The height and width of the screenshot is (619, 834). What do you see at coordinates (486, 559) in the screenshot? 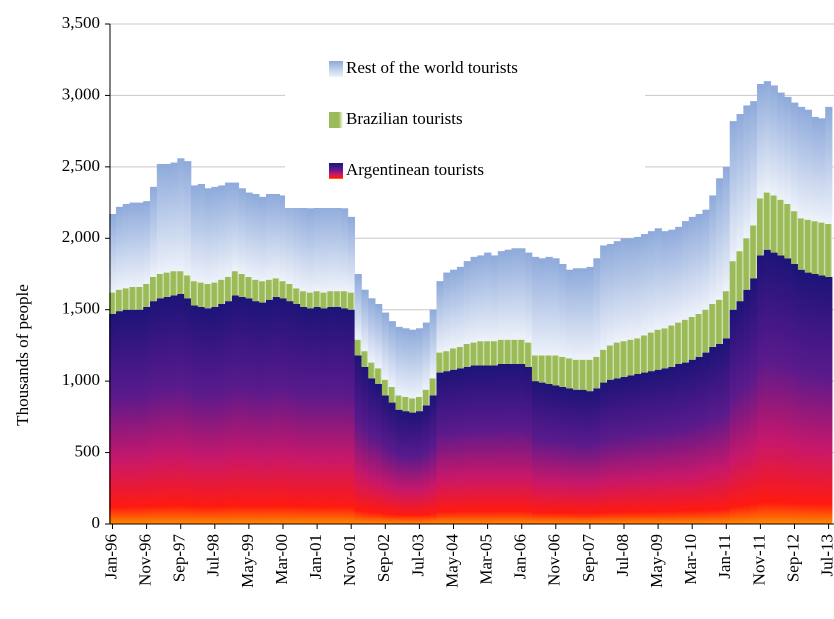
I see `x-tick-label: Mar-05` at bounding box center [486, 559].